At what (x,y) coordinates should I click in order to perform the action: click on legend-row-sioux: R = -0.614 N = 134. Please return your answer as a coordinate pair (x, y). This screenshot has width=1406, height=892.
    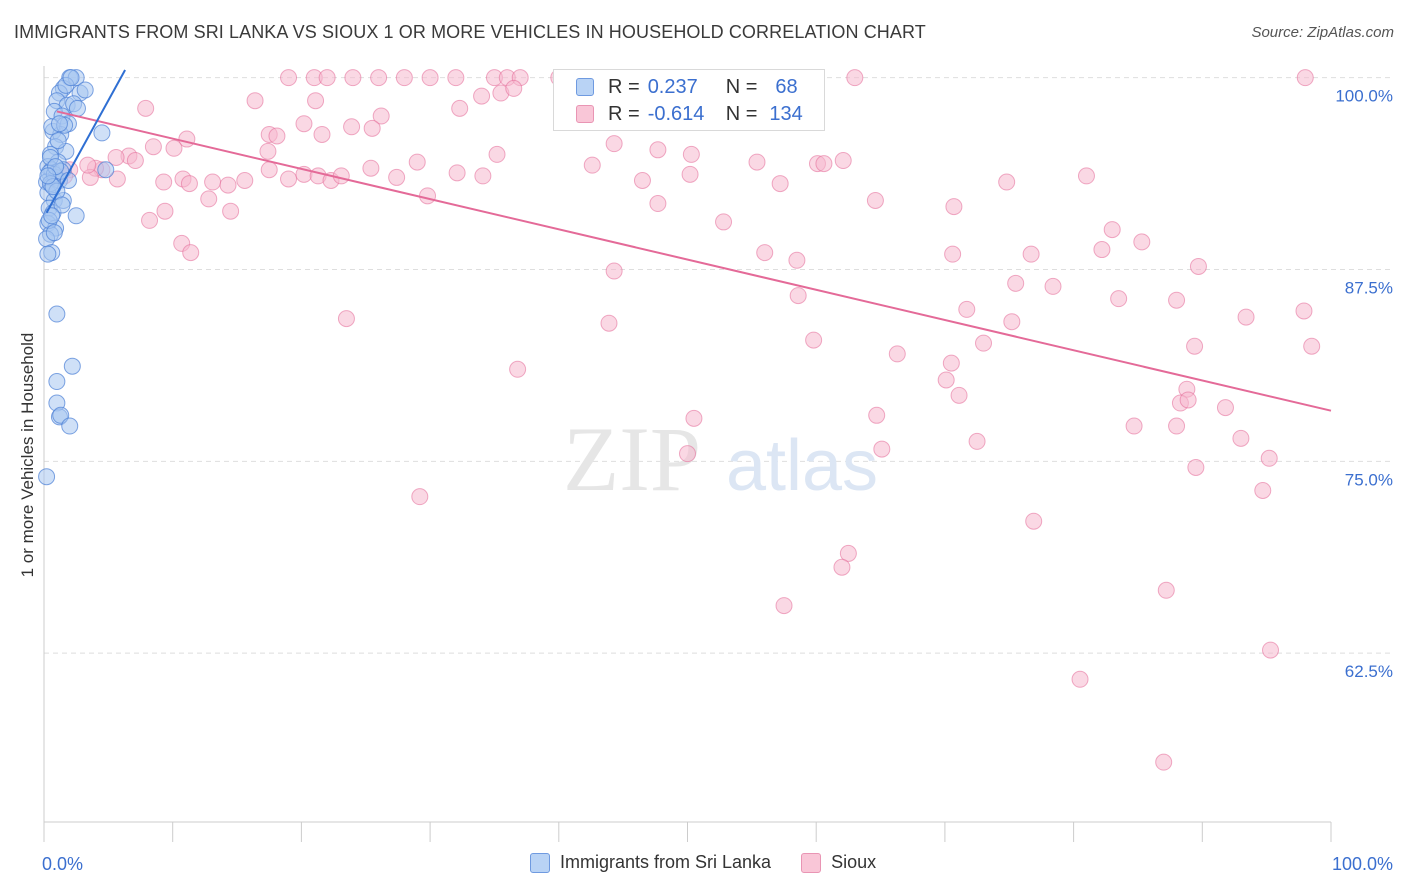
    Looking at the image, I should click on (689, 114).